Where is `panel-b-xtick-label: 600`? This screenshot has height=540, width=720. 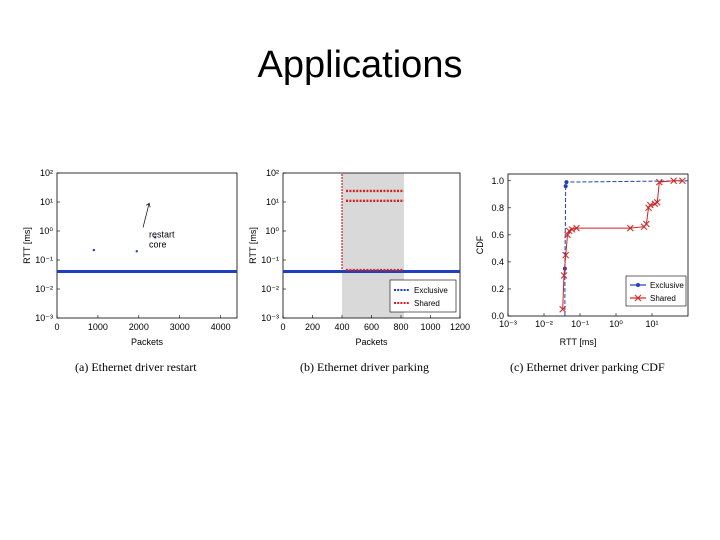
panel-b-xtick-label: 600 is located at coordinates (371, 327).